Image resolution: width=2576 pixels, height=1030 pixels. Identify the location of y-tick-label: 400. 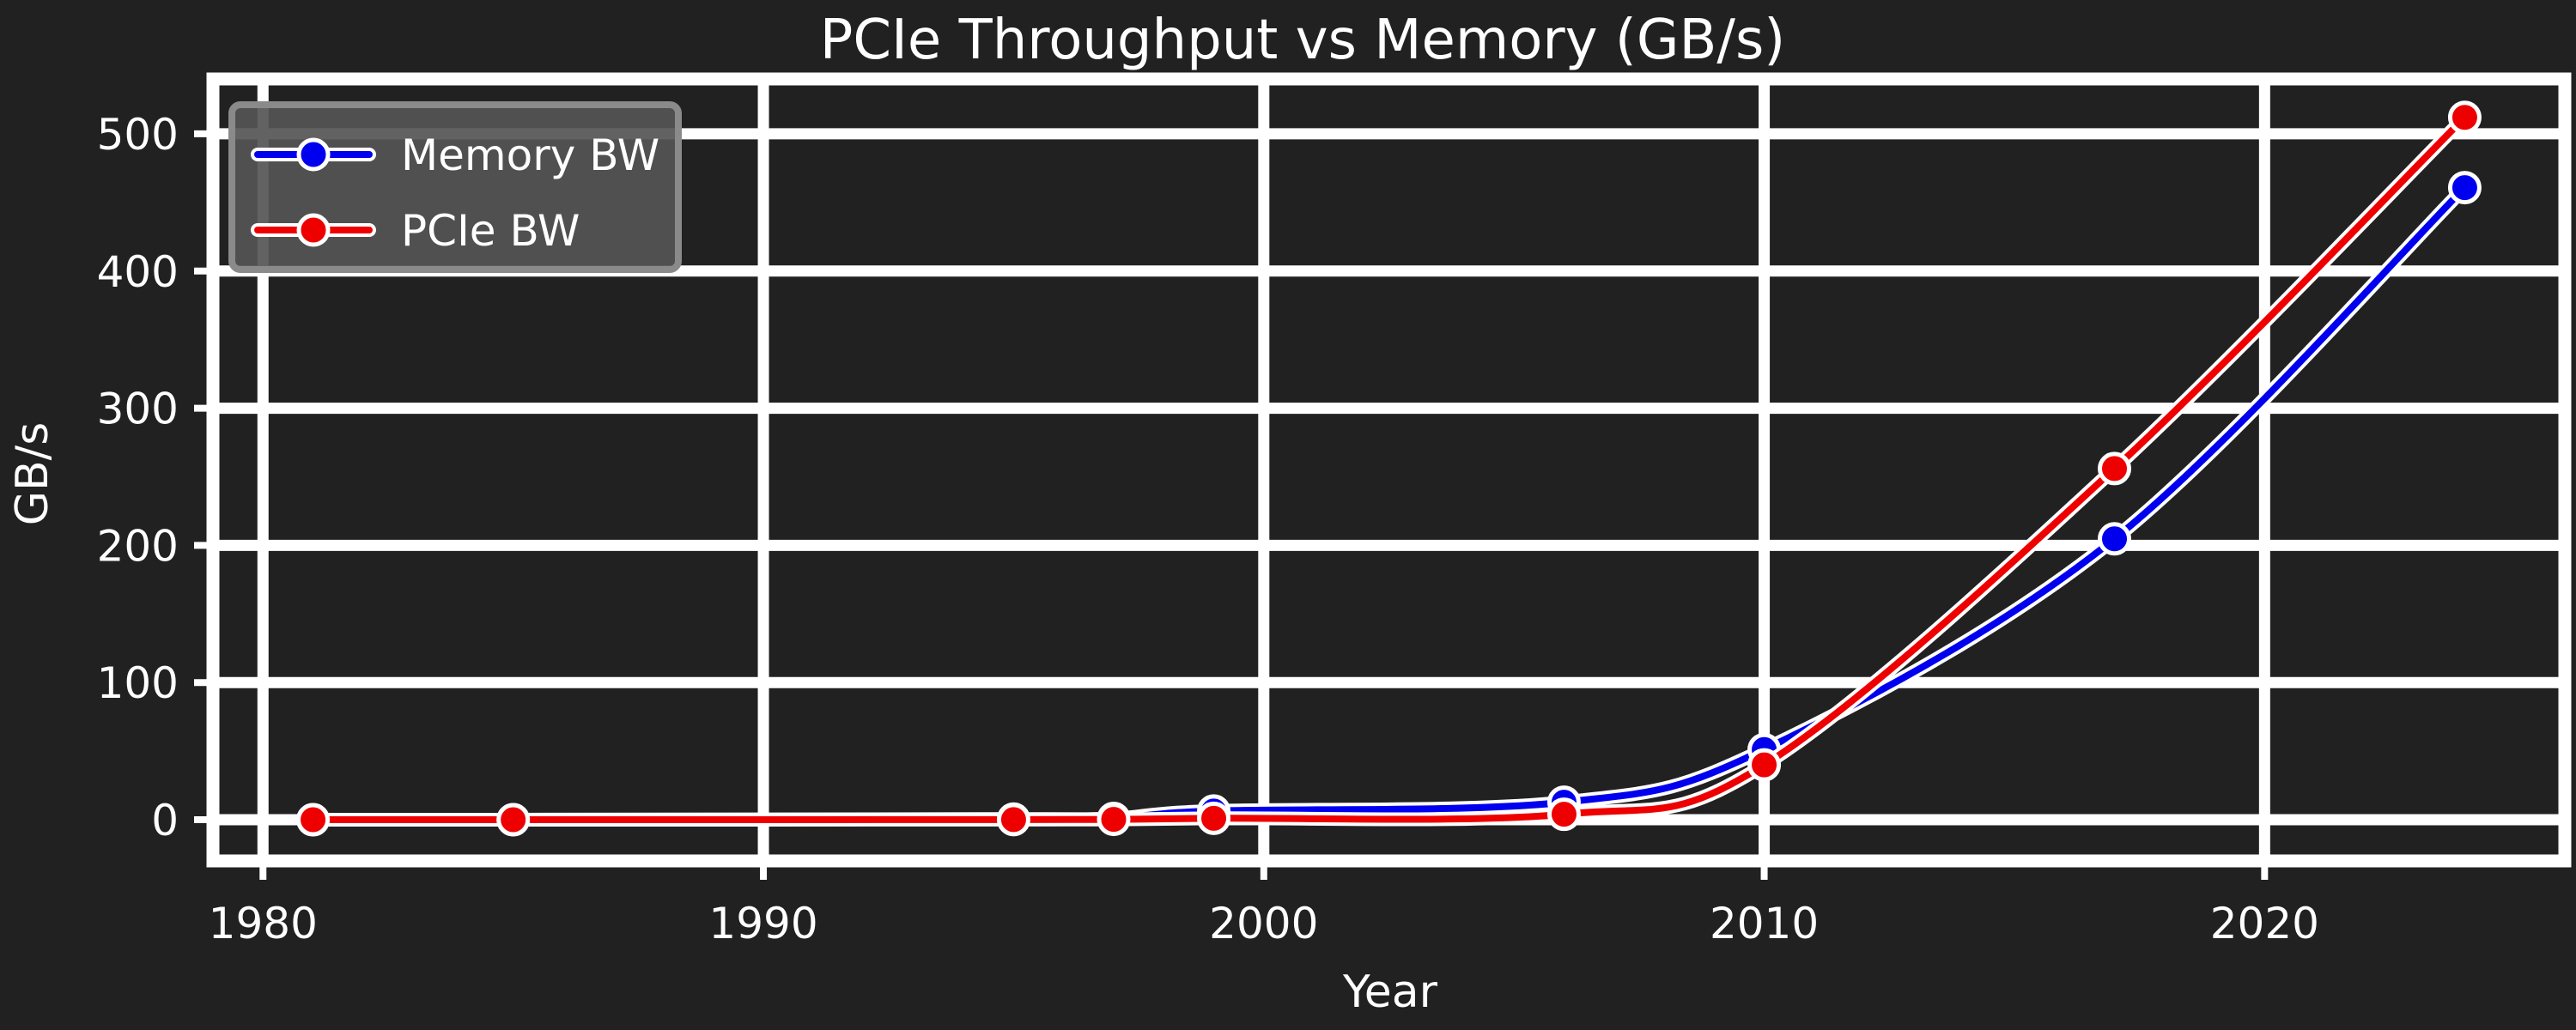
(138, 272).